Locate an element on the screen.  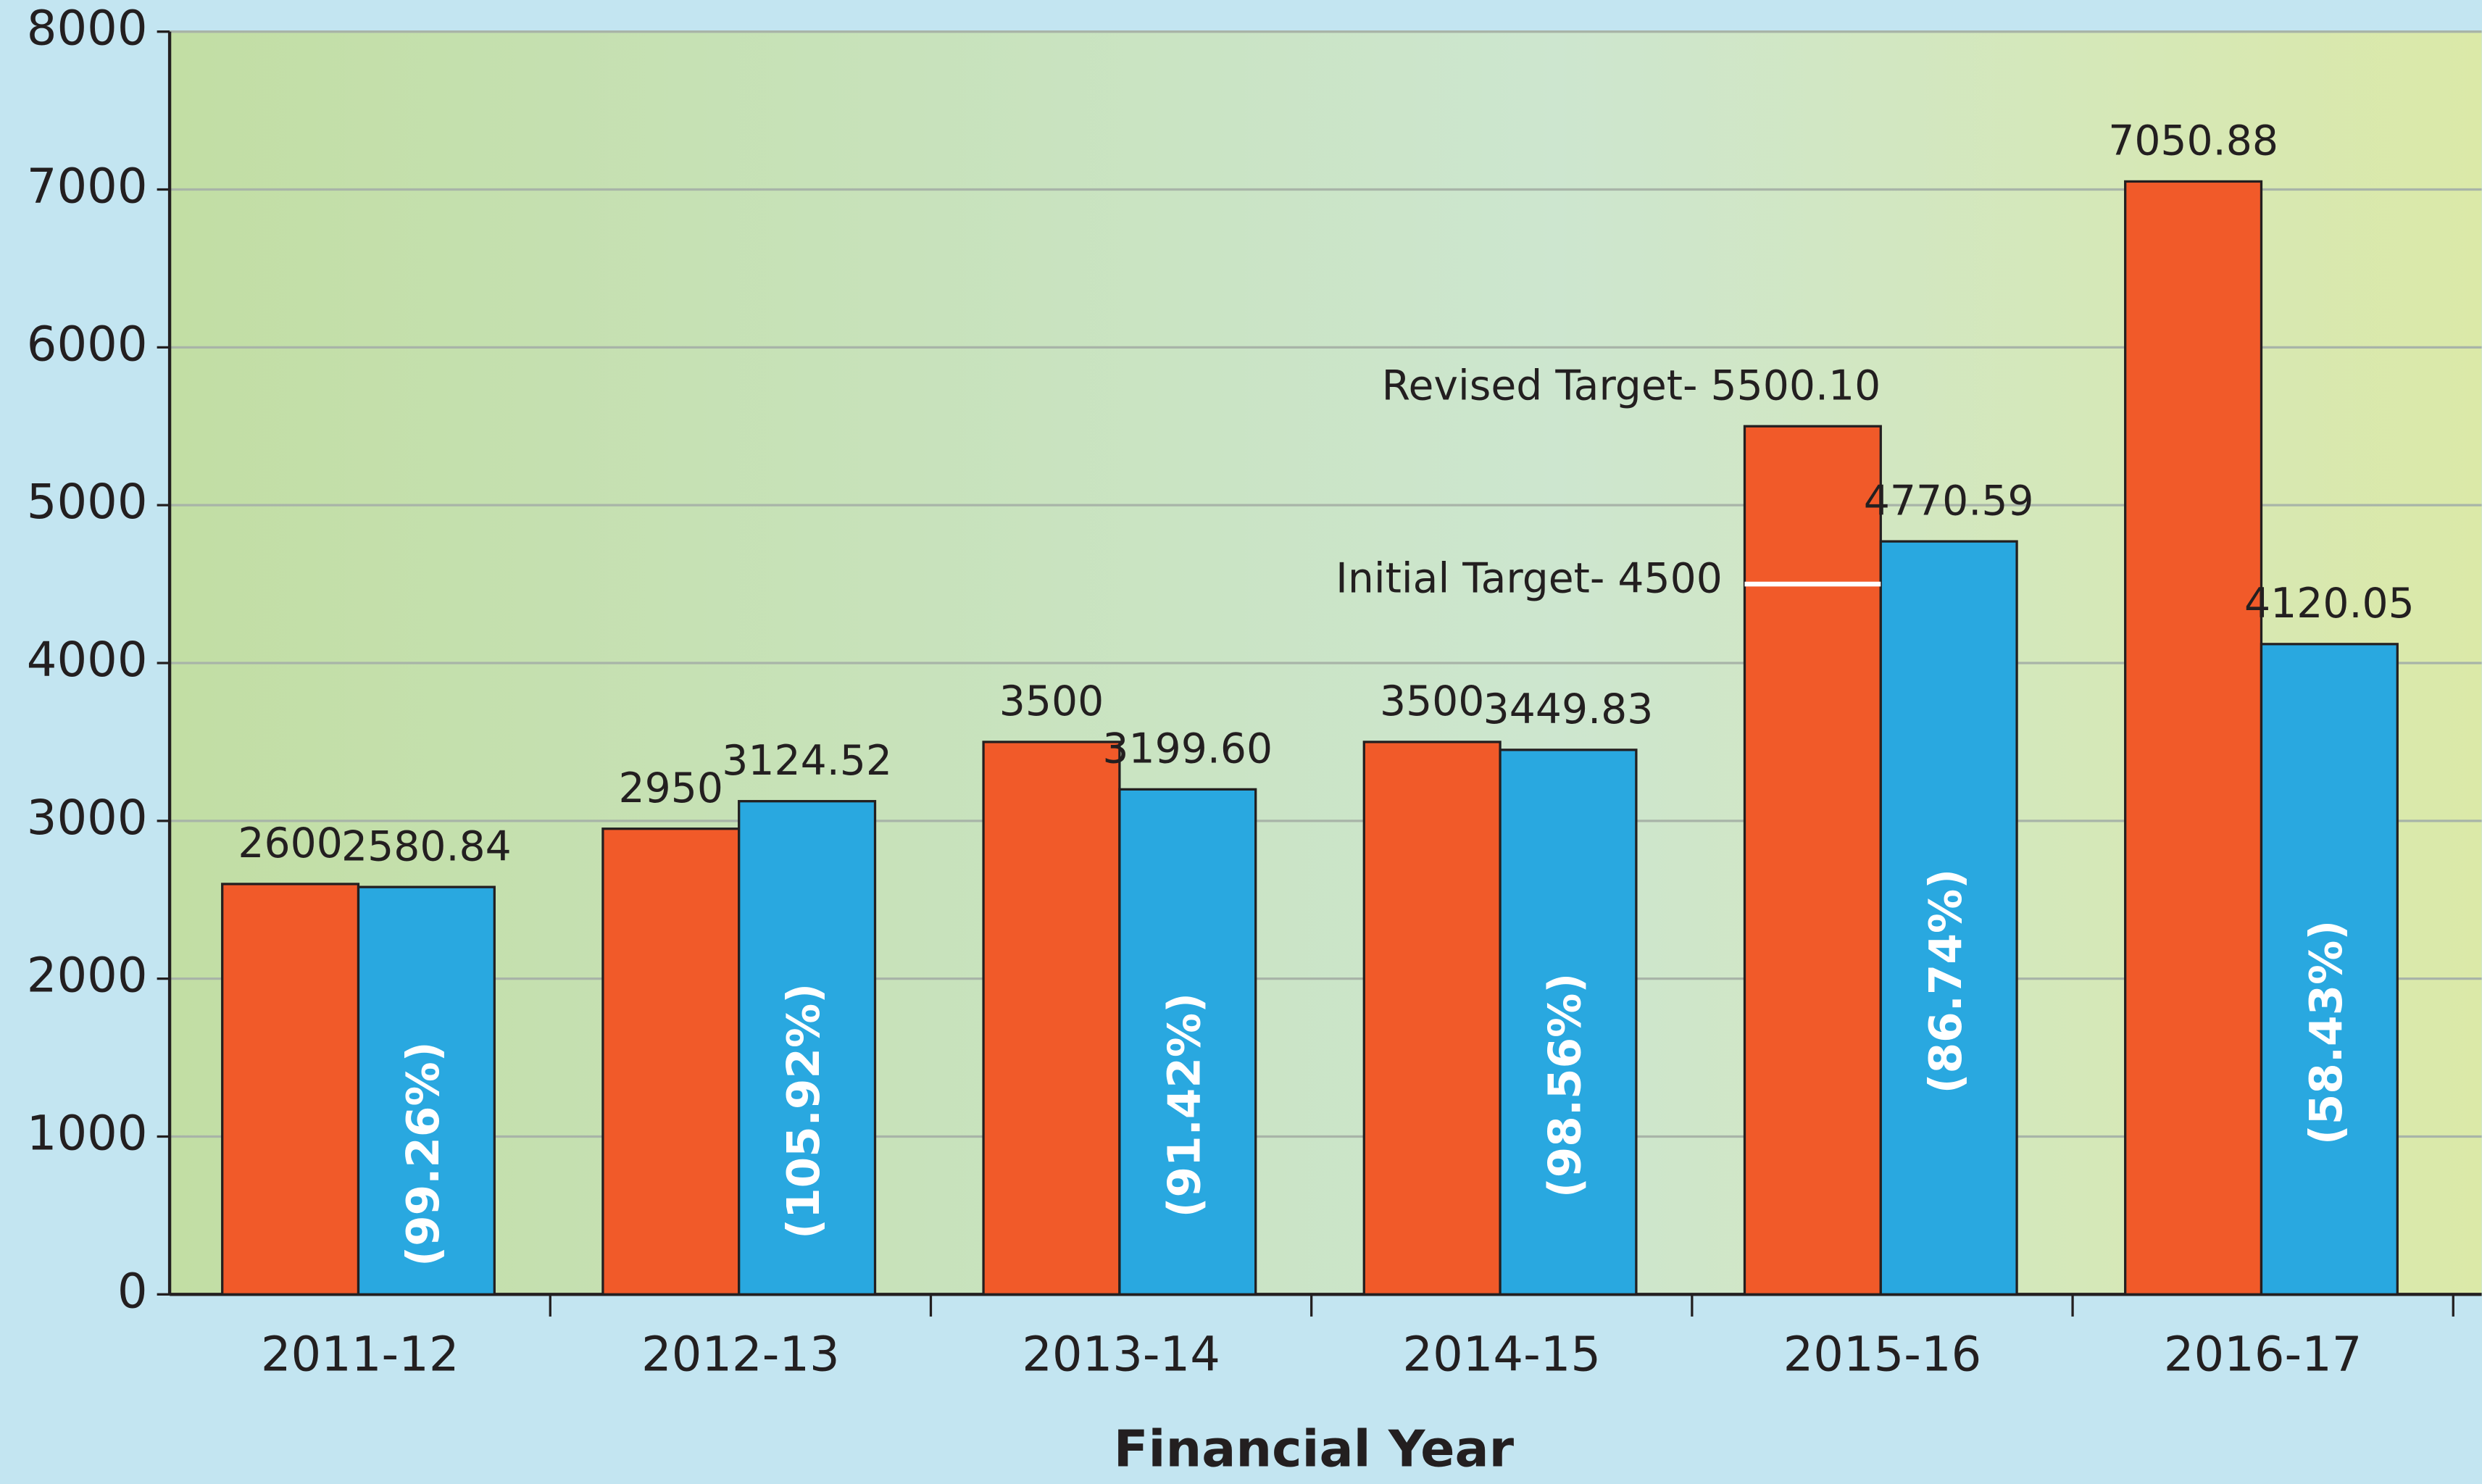
x-tick-label: 2011-12 is located at coordinates (360, 1355).